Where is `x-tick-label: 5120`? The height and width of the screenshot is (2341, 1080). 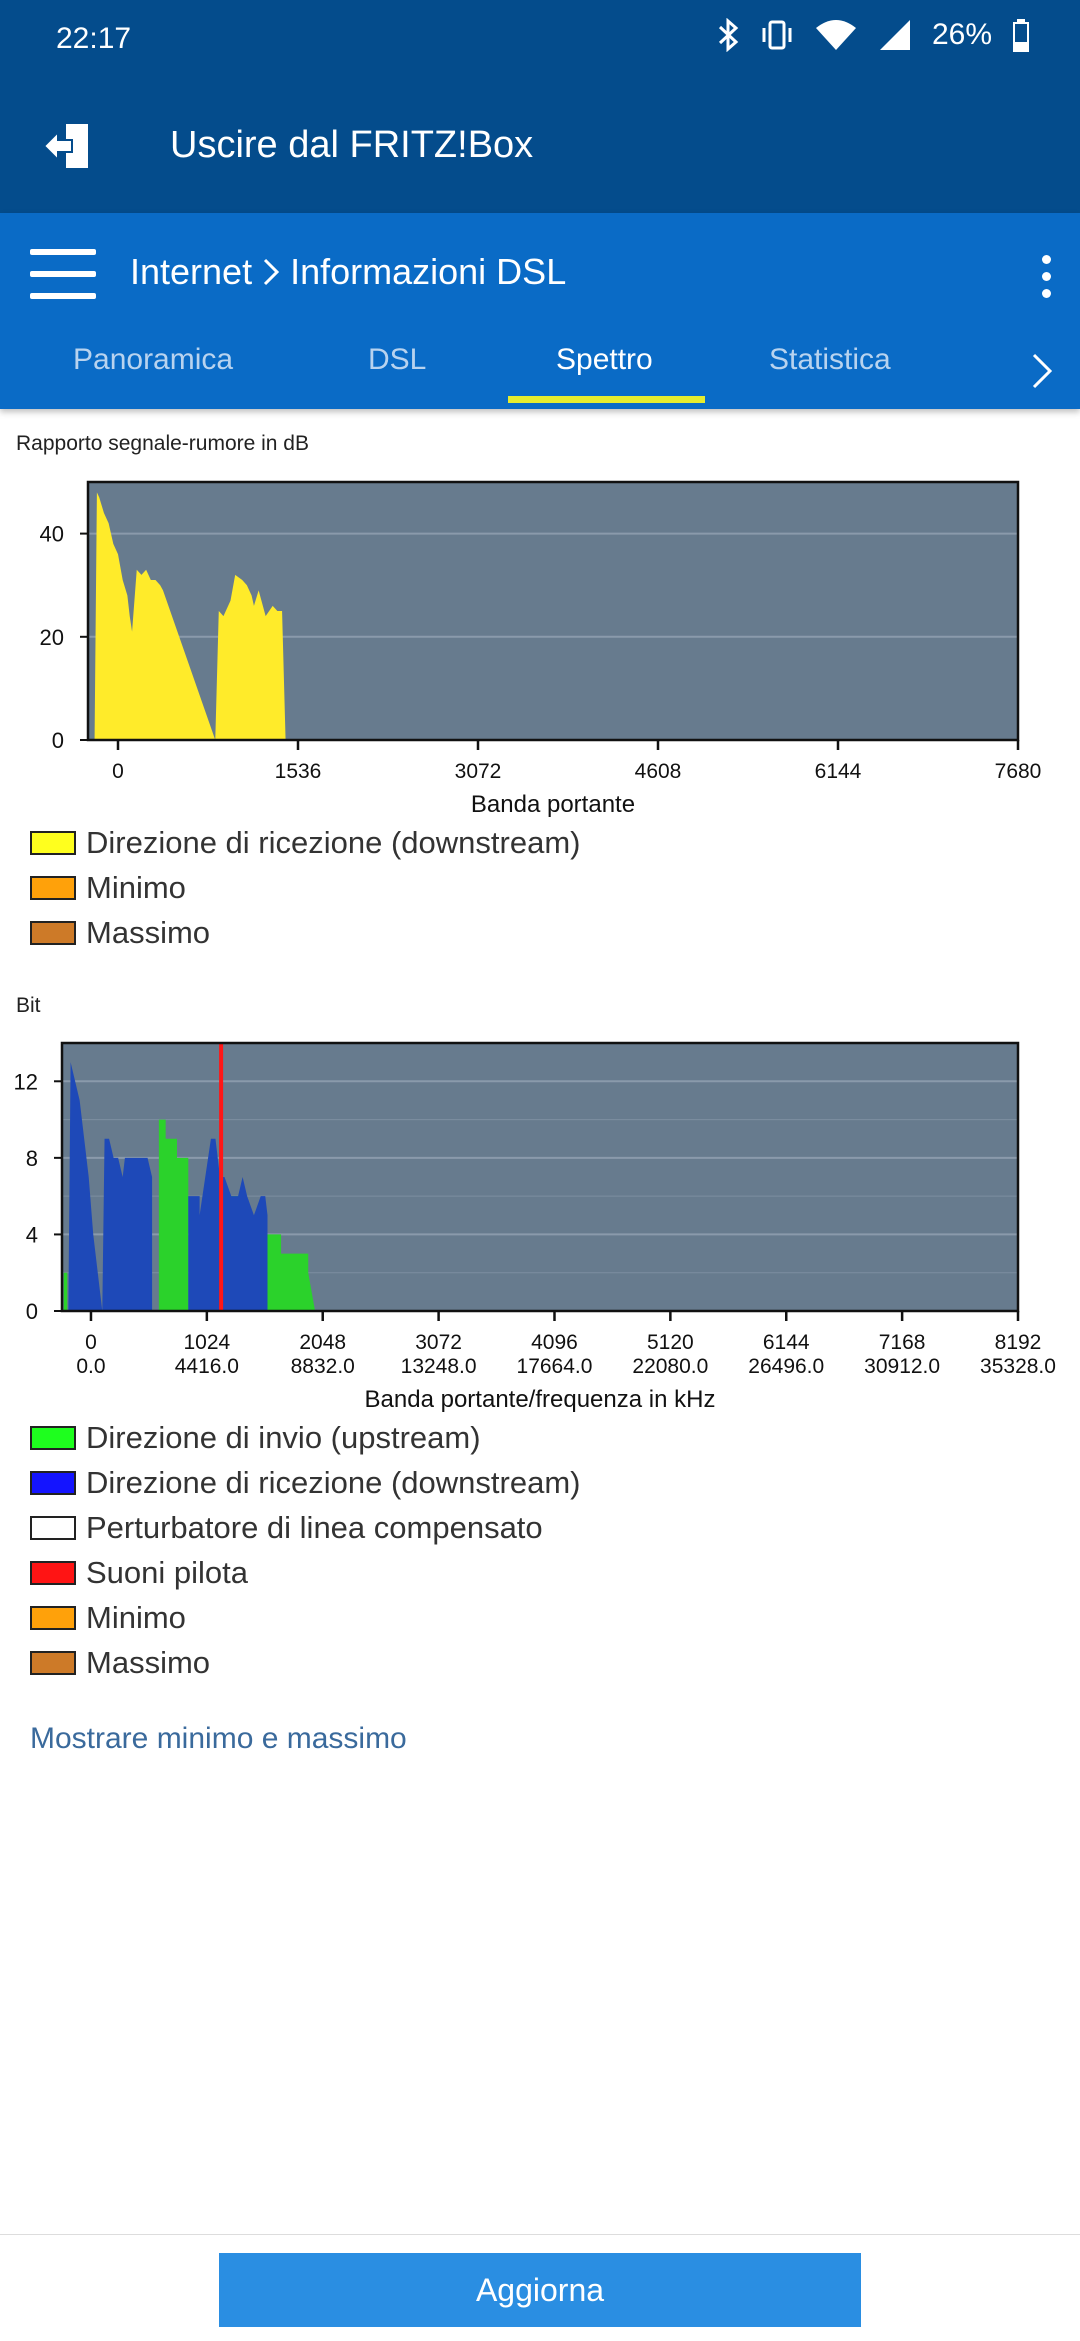
x-tick-label: 5120 is located at coordinates (670, 1342).